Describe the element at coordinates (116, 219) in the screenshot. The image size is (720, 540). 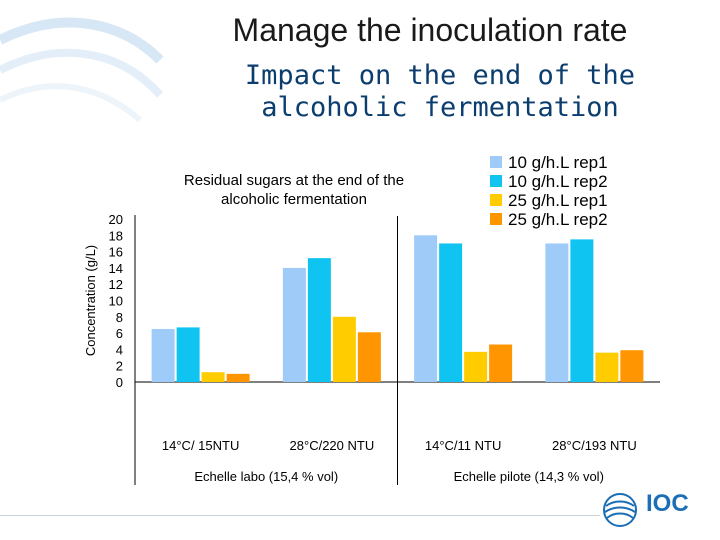
I see `y-tick-label: 20` at that location.